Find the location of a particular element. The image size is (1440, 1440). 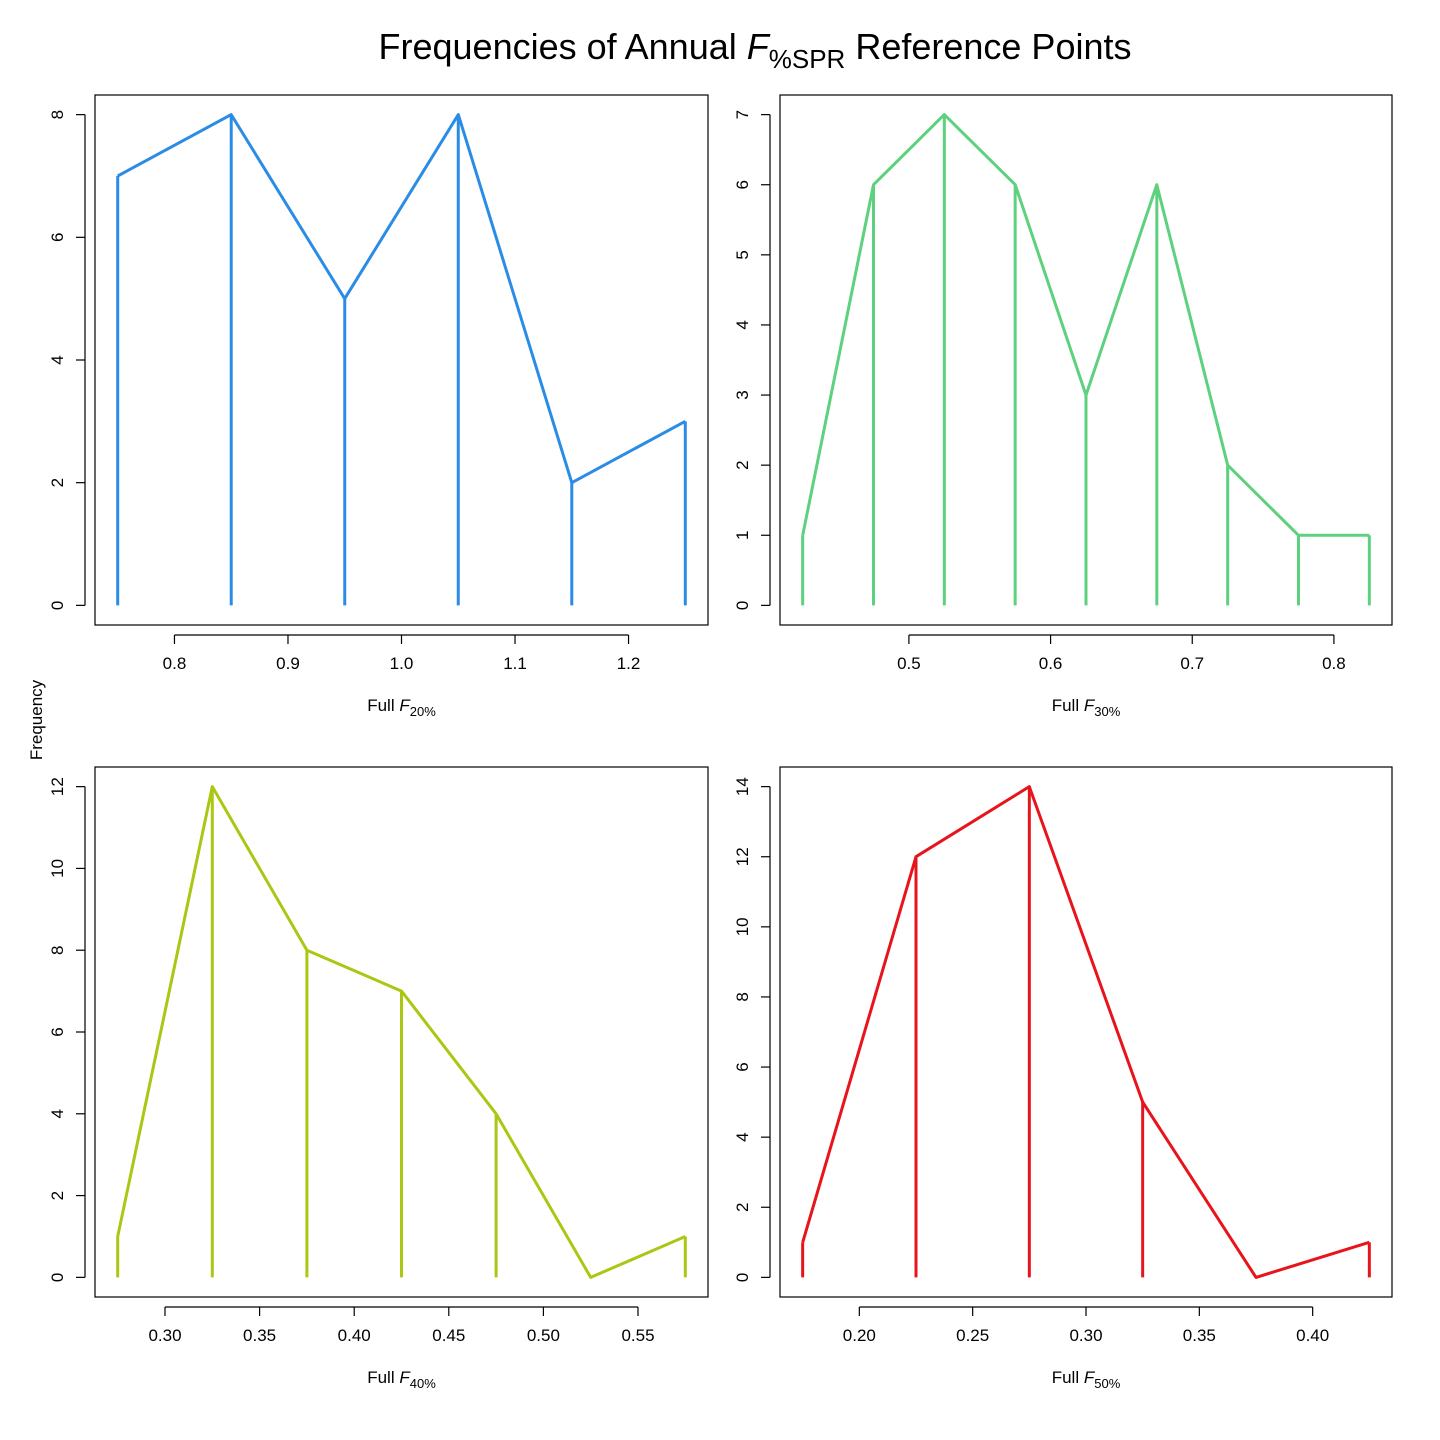

series-f20 is located at coordinates (401, 359).